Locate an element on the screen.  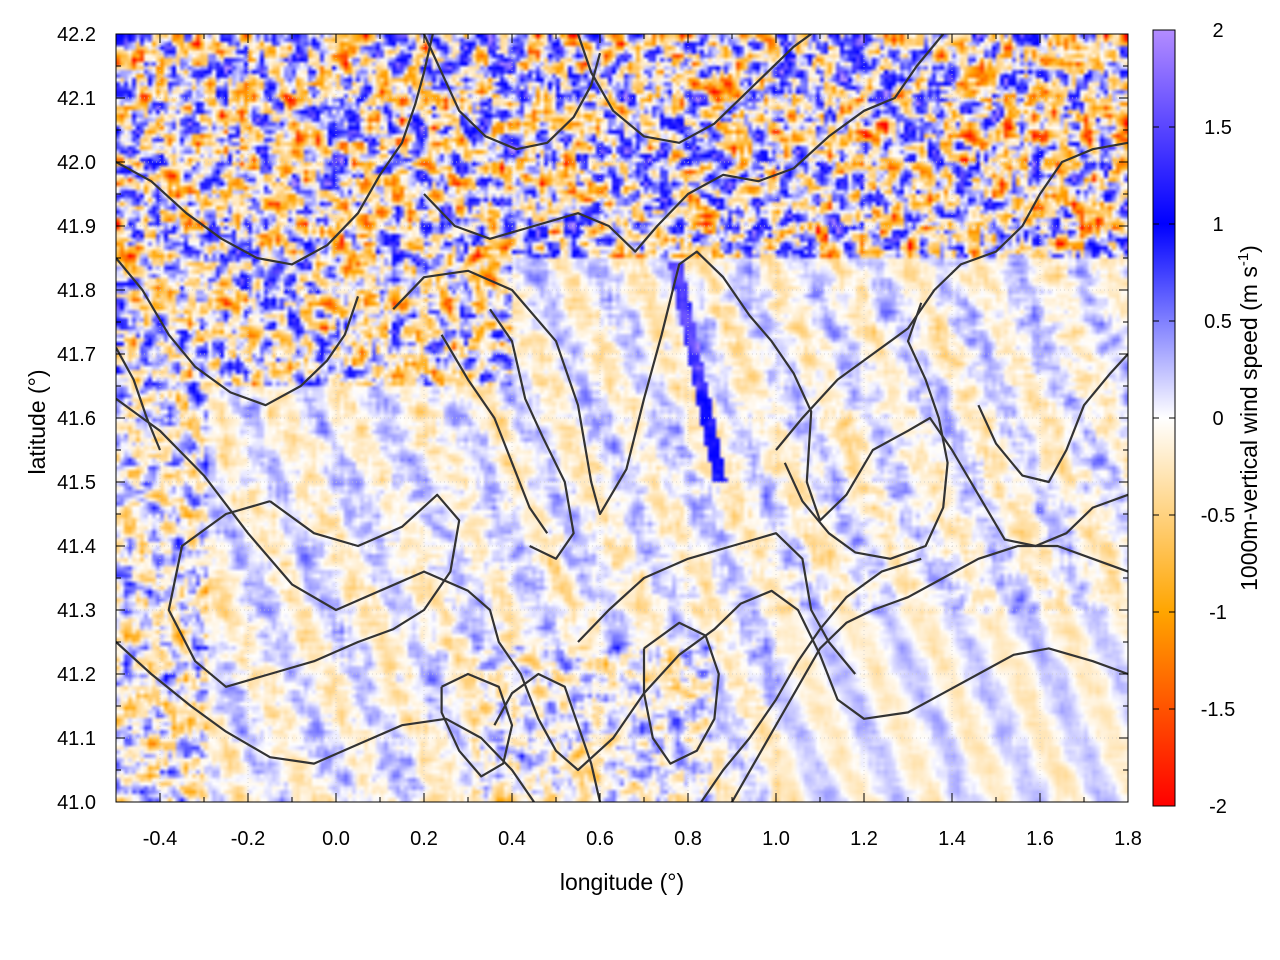
y-tick-label: 41.3 is located at coordinates (76, 611).